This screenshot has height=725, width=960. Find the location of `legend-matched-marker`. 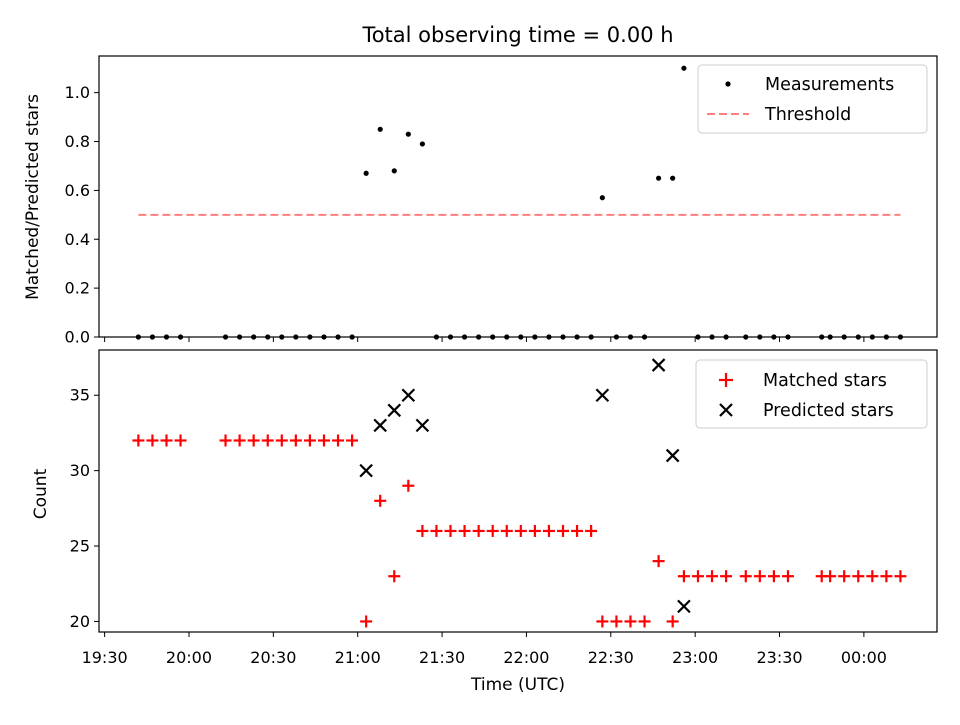

legend-matched-marker is located at coordinates (726, 380).